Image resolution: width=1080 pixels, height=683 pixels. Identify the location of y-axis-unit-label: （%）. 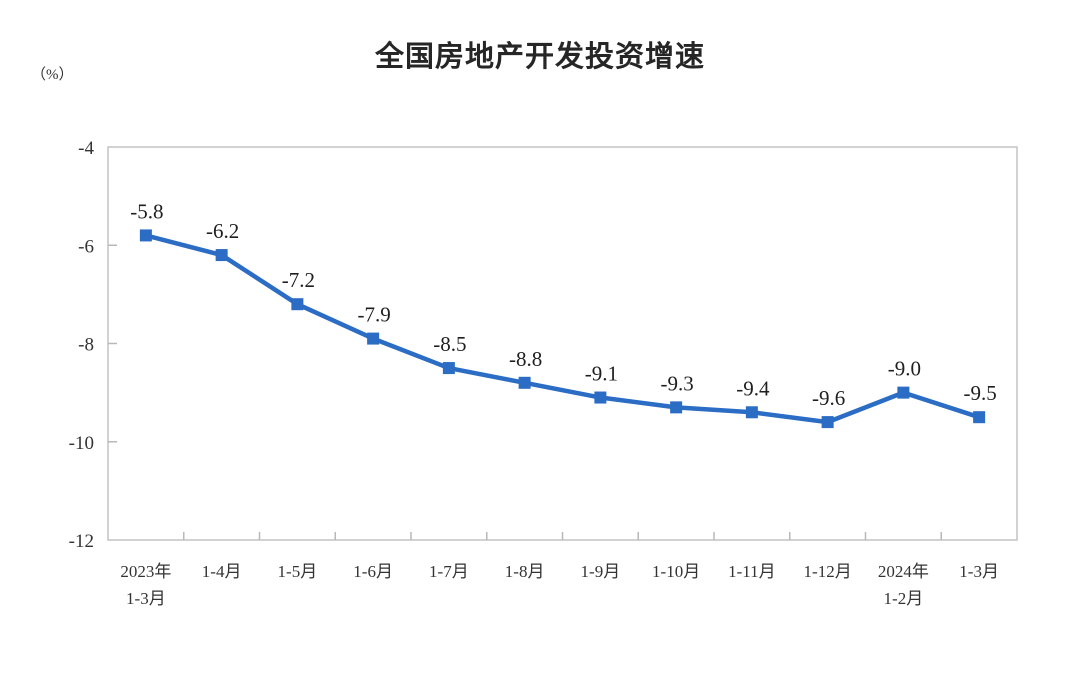
(52, 75).